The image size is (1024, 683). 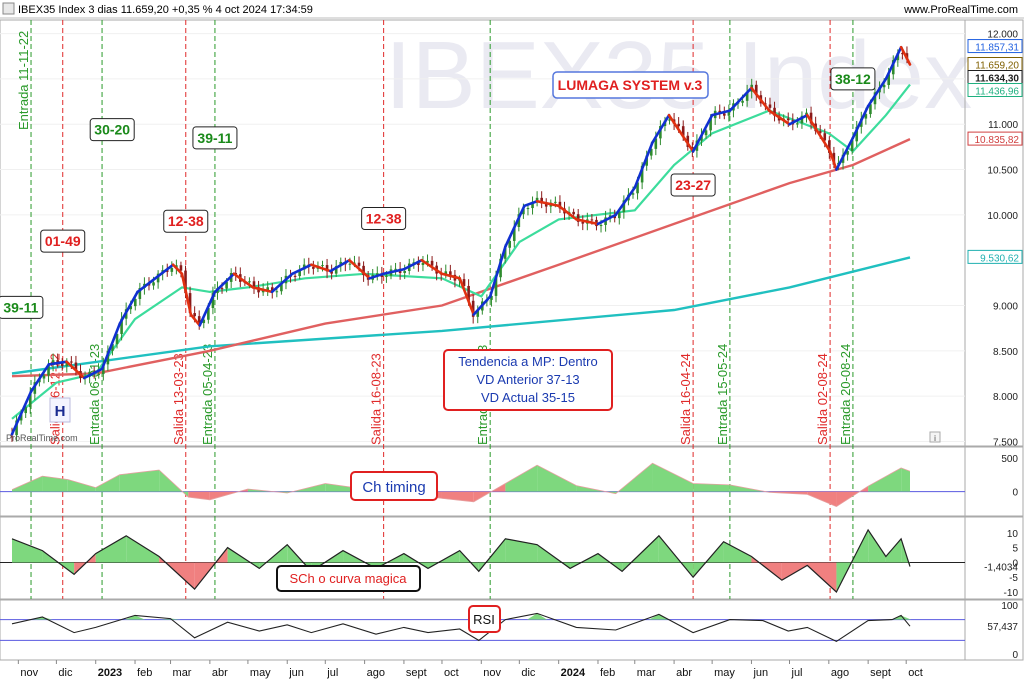 I want to click on indicator-tick-label: 57,437, so click(x=1002, y=627).